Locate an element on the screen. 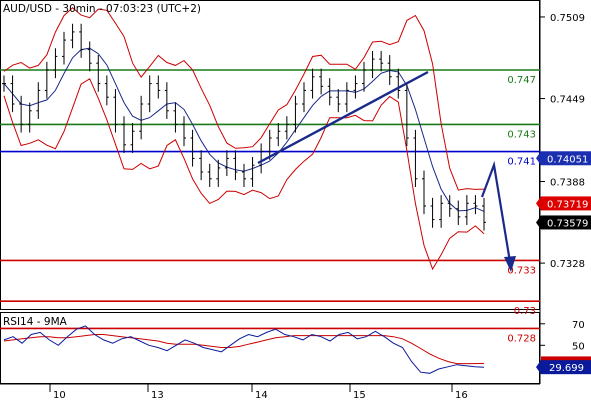 Image resolution: width=591 pixels, height=404 pixels. price-badge-label-2: 0.73579 is located at coordinates (567, 223).